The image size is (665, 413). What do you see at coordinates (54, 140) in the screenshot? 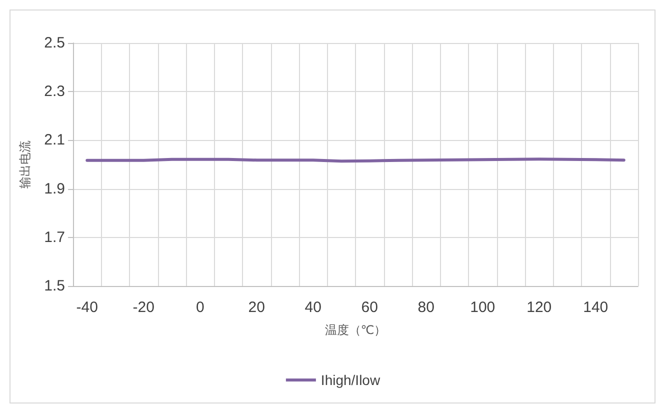
I see `y-tick-label: 2.1` at bounding box center [54, 140].